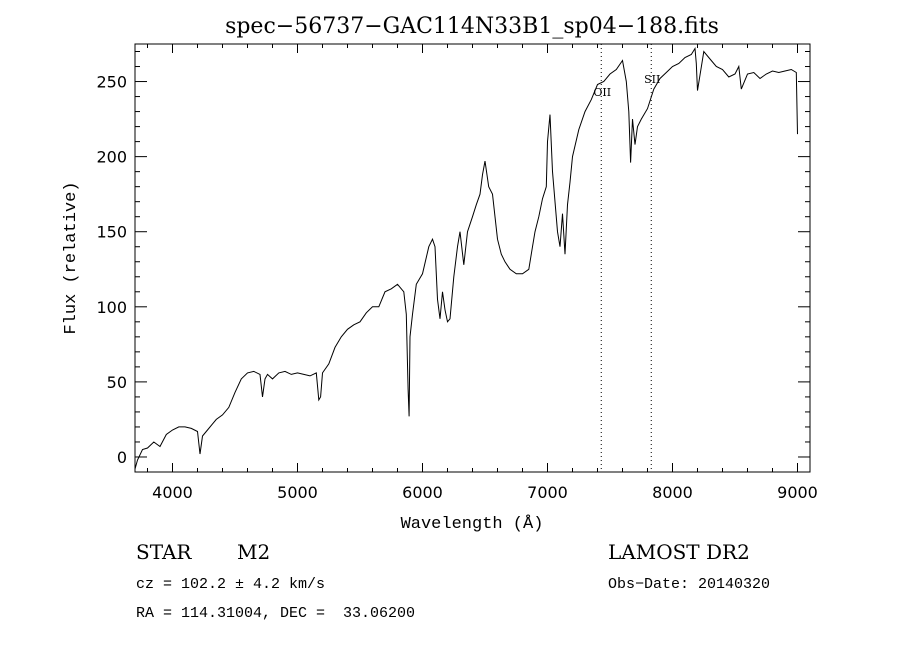 The width and height of the screenshot is (900, 650). I want to click on x-tick-label: 7000, so click(547, 492).